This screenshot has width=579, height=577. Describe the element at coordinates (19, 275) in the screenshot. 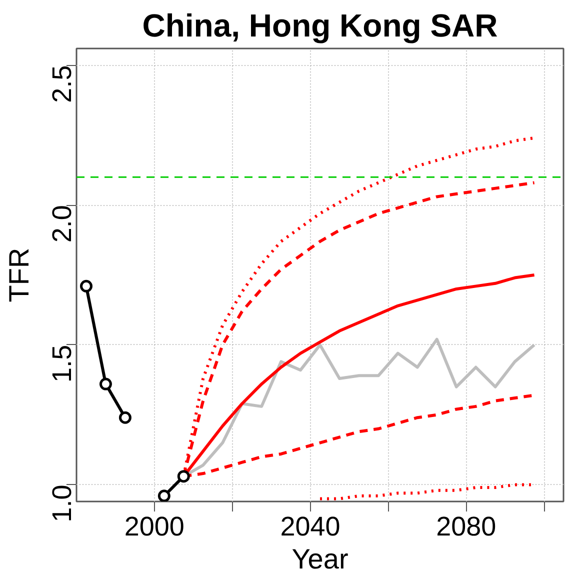

I see `y-axis-title: TFR` at that location.